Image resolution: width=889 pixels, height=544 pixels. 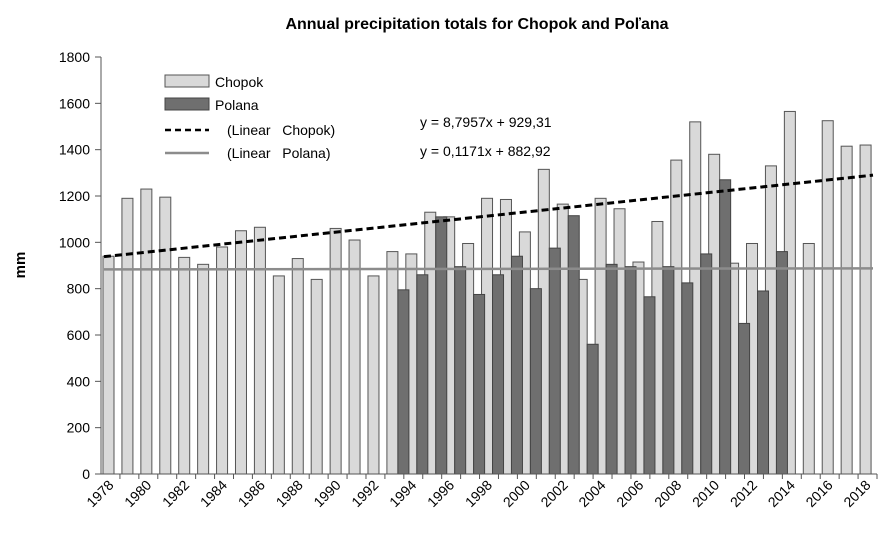 What do you see at coordinates (743, 493) in the screenshot?
I see `x-tick-label: 2012` at bounding box center [743, 493].